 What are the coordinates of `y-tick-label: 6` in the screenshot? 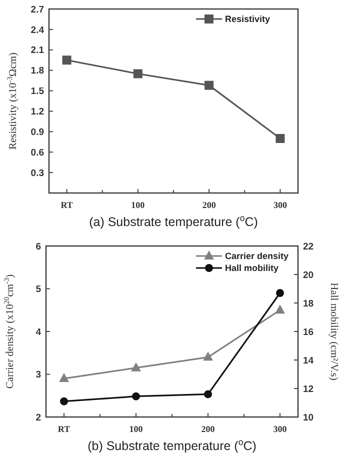 It's located at (38, 246).